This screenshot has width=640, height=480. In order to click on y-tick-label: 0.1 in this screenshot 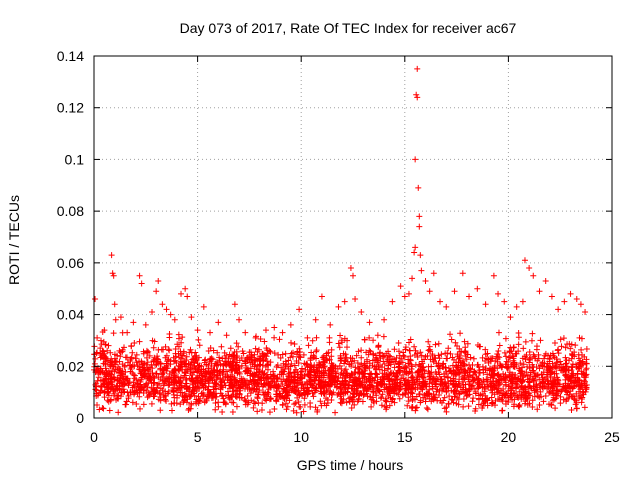, I will do `click(75, 159)`.